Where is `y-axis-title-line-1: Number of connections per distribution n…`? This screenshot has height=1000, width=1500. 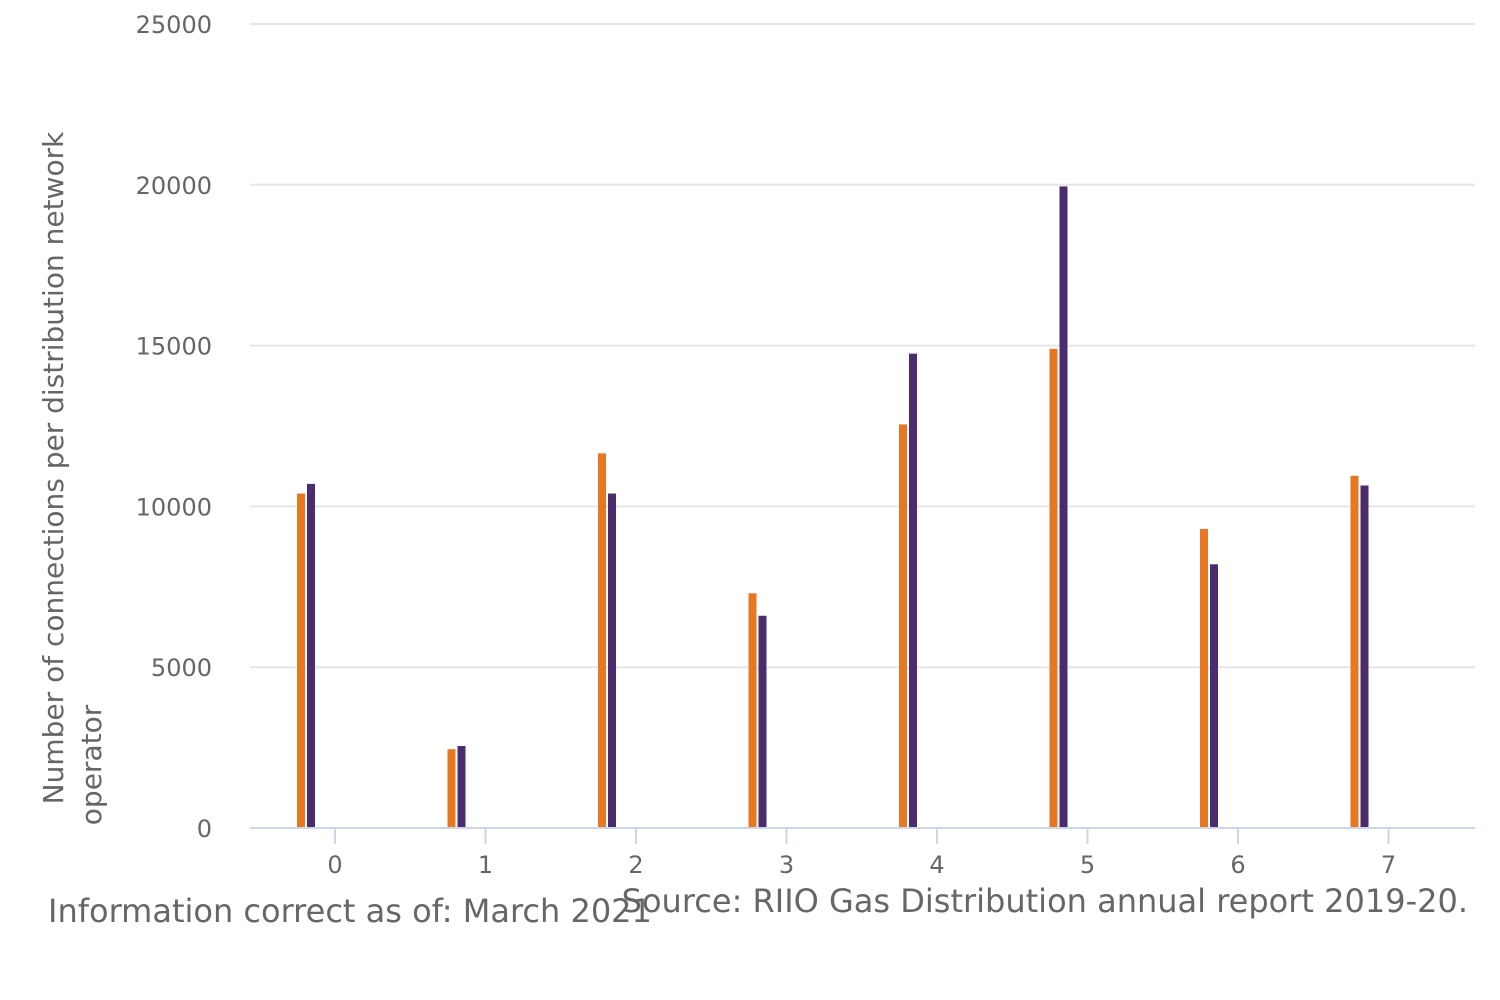
y-axis-title-line-1: Number of connections per distribution n… is located at coordinates (53, 467).